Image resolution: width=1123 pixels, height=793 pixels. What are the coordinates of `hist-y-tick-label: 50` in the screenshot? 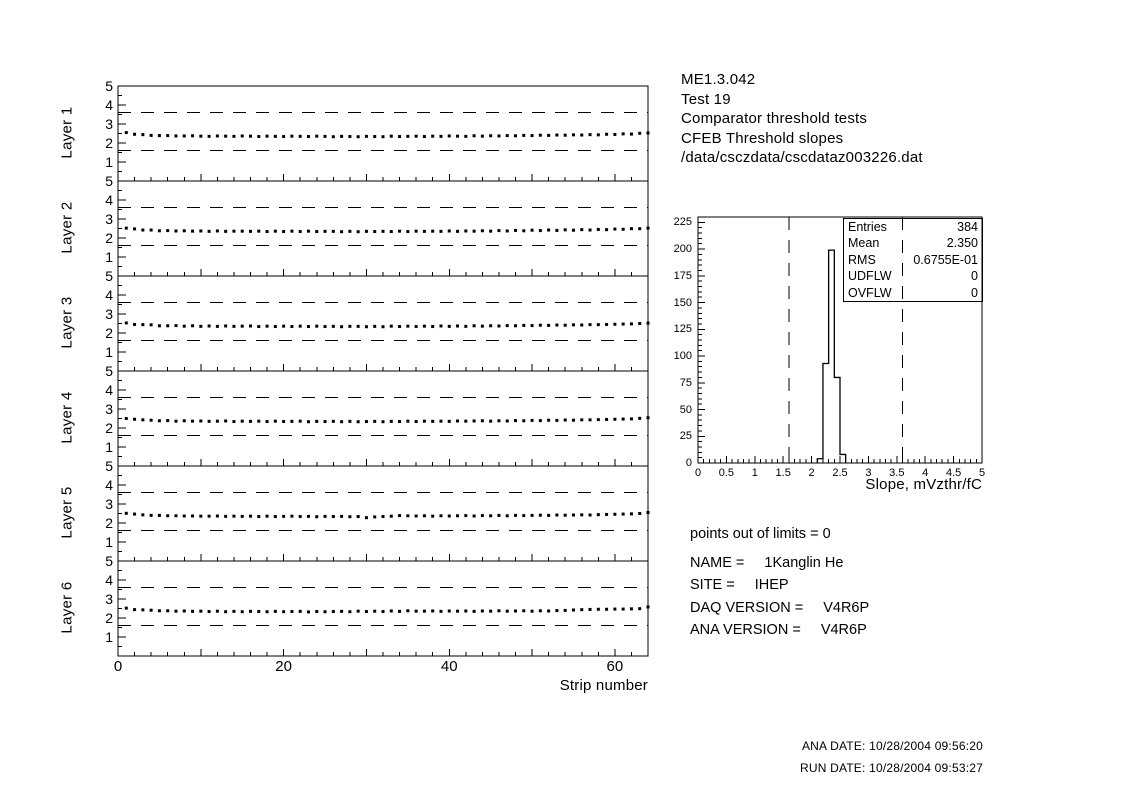 It's located at (685, 409).